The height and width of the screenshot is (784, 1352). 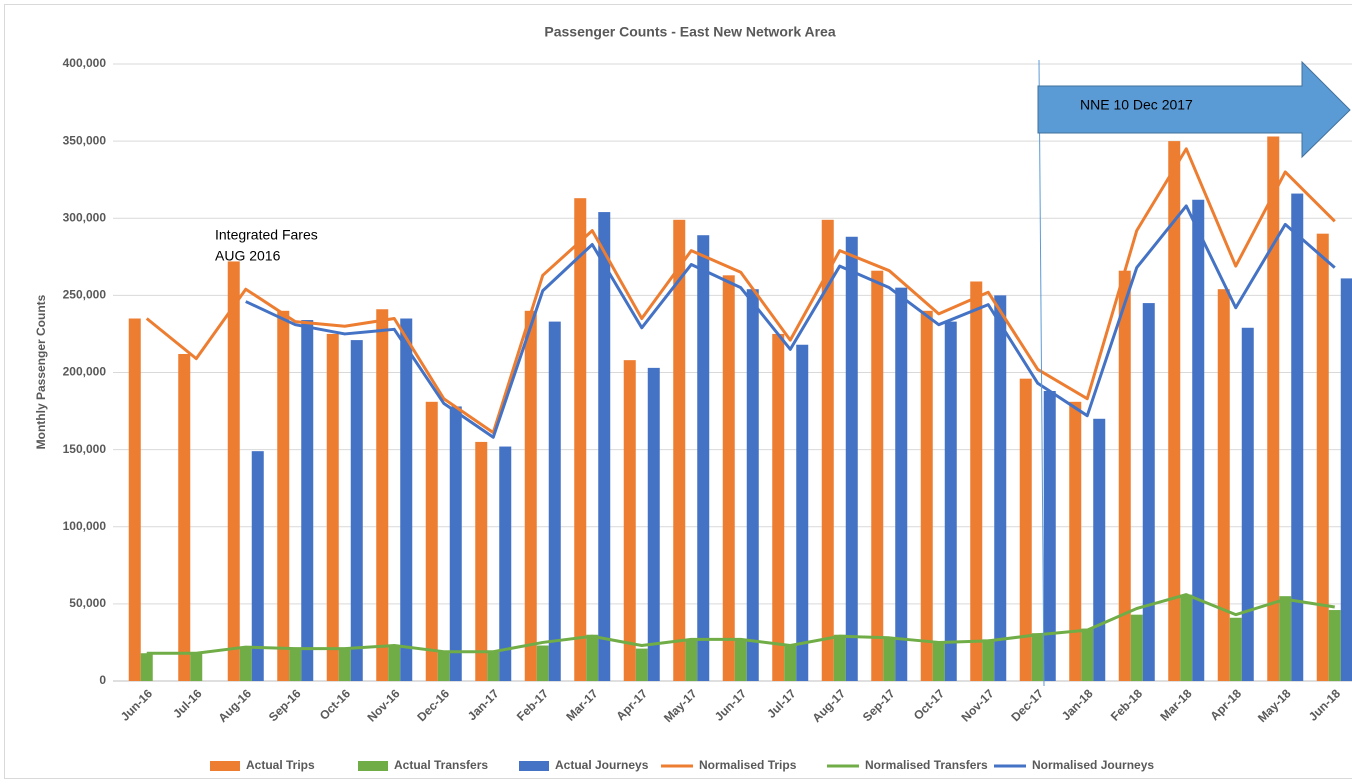 I want to click on y-tick-label: 400,000, so click(x=85, y=63).